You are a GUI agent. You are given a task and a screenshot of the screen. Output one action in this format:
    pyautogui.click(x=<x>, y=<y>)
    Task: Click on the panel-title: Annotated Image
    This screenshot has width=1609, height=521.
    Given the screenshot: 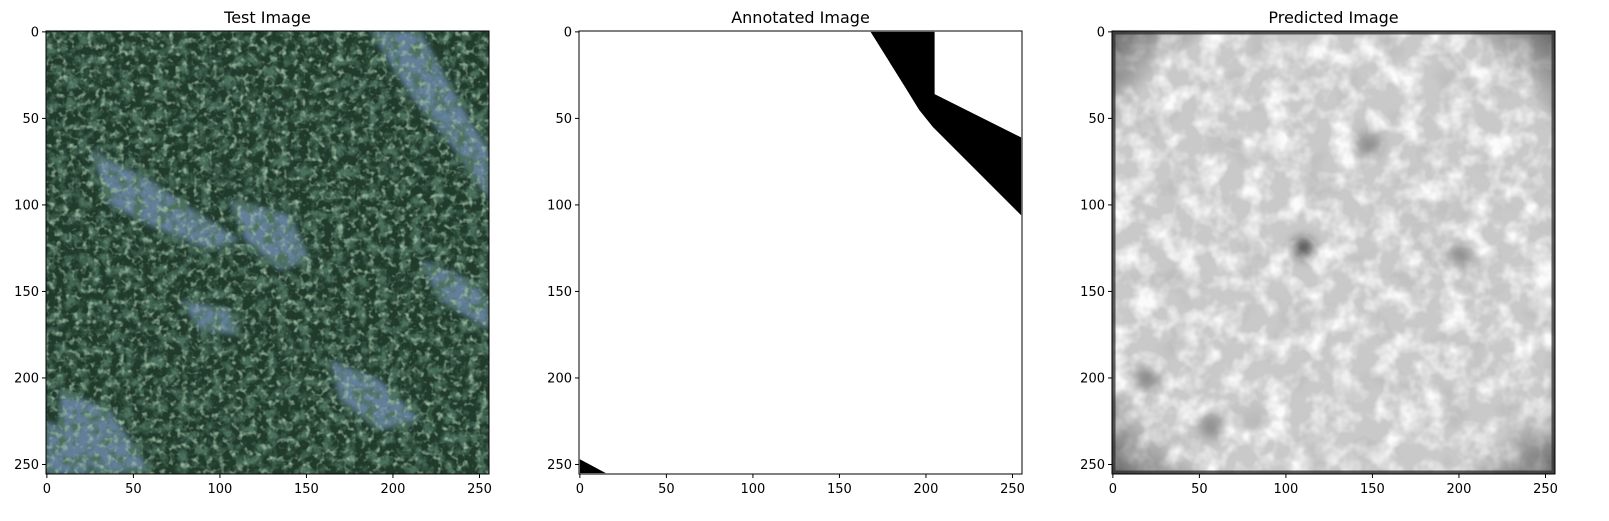 What is the action you would take?
    pyautogui.click(x=800, y=17)
    